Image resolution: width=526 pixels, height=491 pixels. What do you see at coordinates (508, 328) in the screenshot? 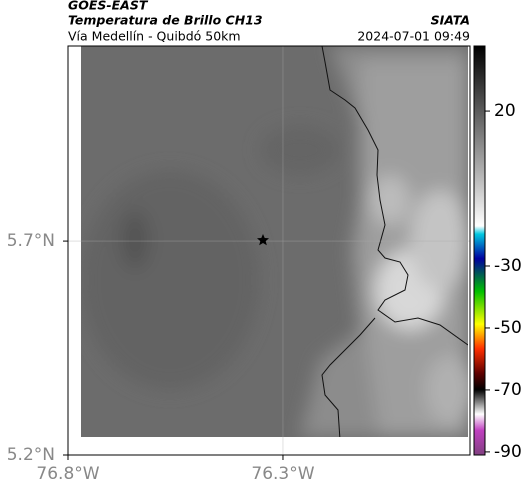
I see `colorbar-tick-label: -50` at bounding box center [508, 328].